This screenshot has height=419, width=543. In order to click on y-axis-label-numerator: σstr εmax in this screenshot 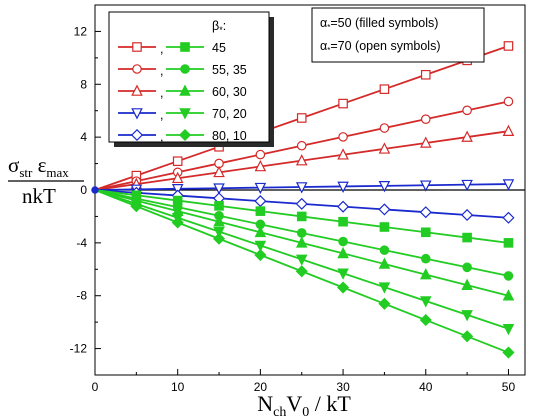, I will do `click(38, 166)`.